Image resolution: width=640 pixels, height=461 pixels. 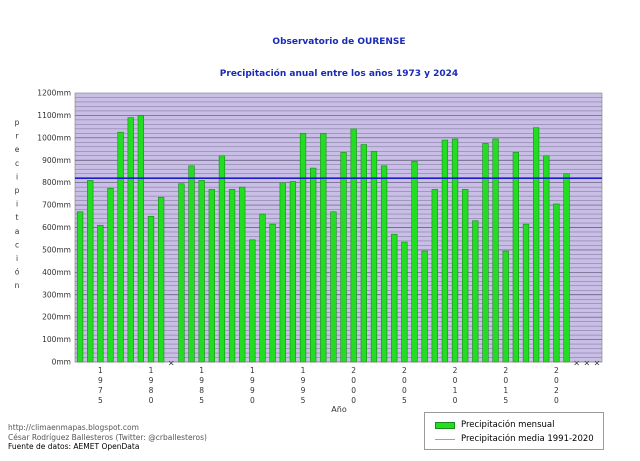 What do you see at coordinates (445, 439) in the screenshot?
I see `legend-mean-swatch` at bounding box center [445, 439].